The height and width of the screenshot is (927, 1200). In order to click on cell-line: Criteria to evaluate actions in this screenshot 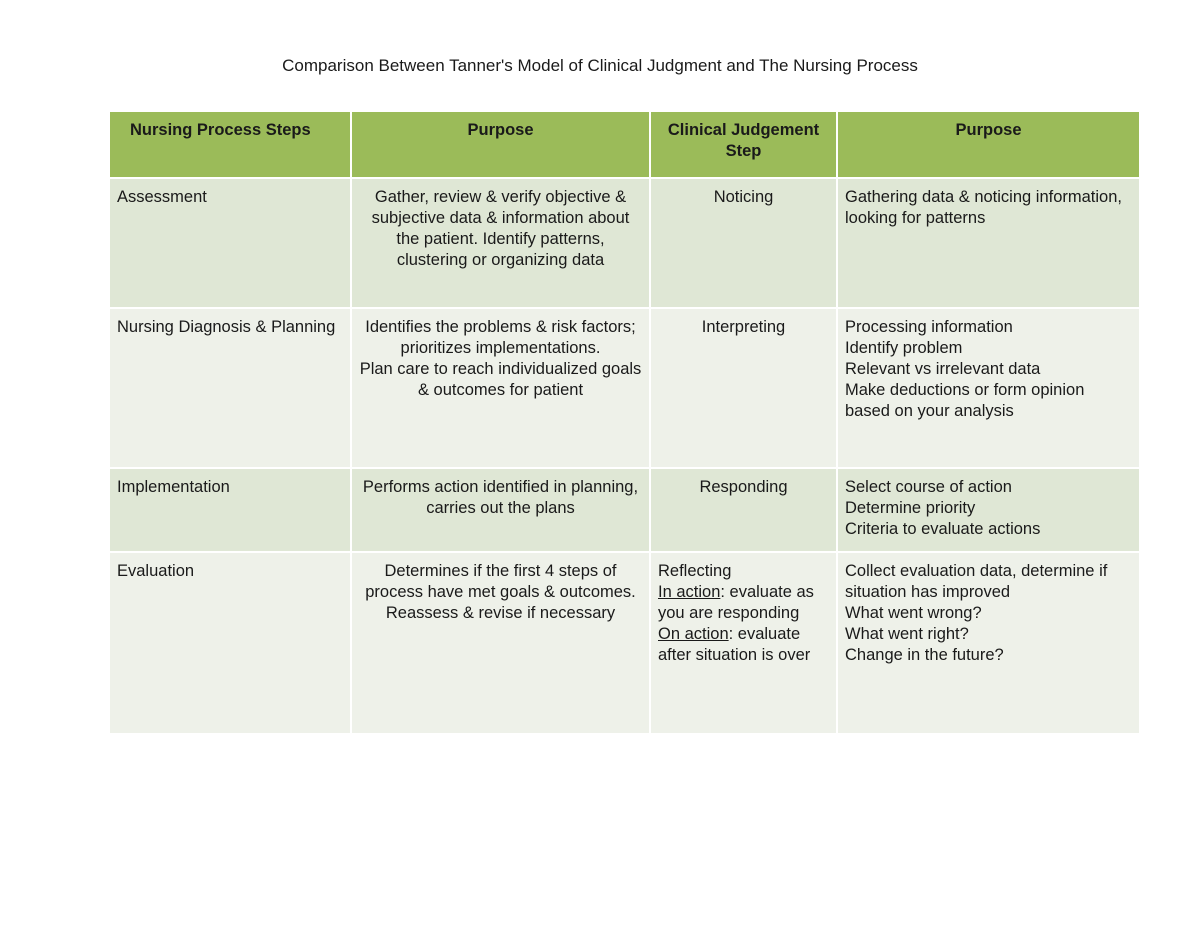, I will do `click(943, 529)`.